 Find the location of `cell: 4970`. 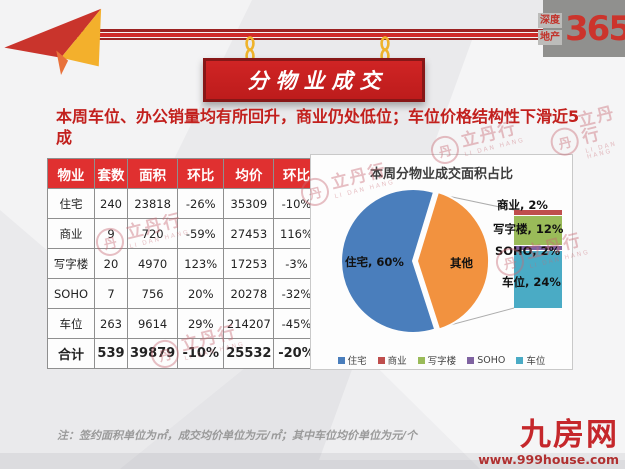

cell: 4970 is located at coordinates (152, 263).